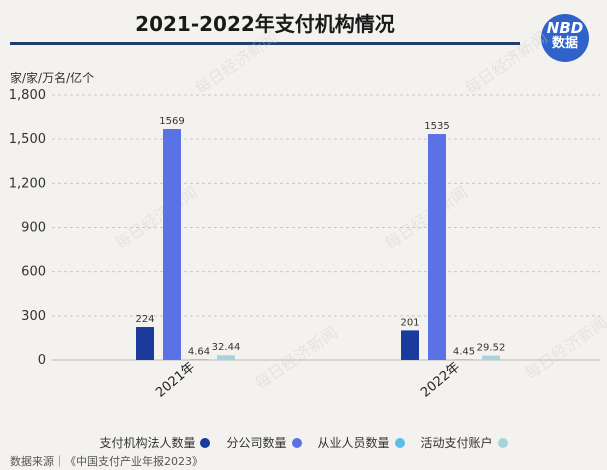 Image resolution: width=607 pixels, height=470 pixels. I want to click on x-category-label: 2022年, so click(440, 380).